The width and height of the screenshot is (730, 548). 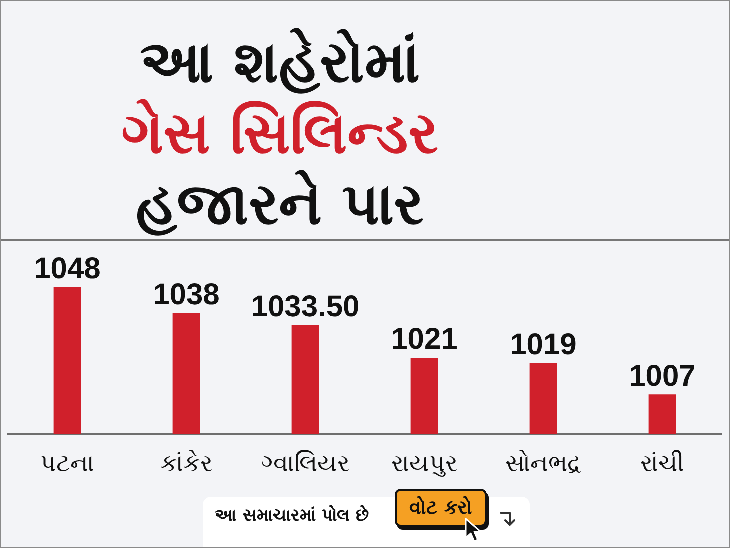 I want to click on x-tick-label: સોનભદ્ર, so click(x=544, y=464).